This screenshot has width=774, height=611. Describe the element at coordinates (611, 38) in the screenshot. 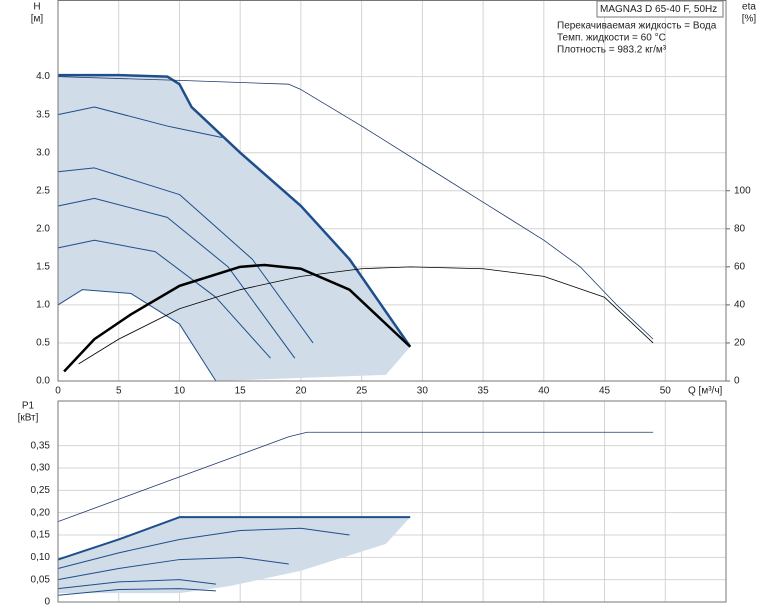

I see `annotation: Темп. жидкости = 60 °C` at that location.